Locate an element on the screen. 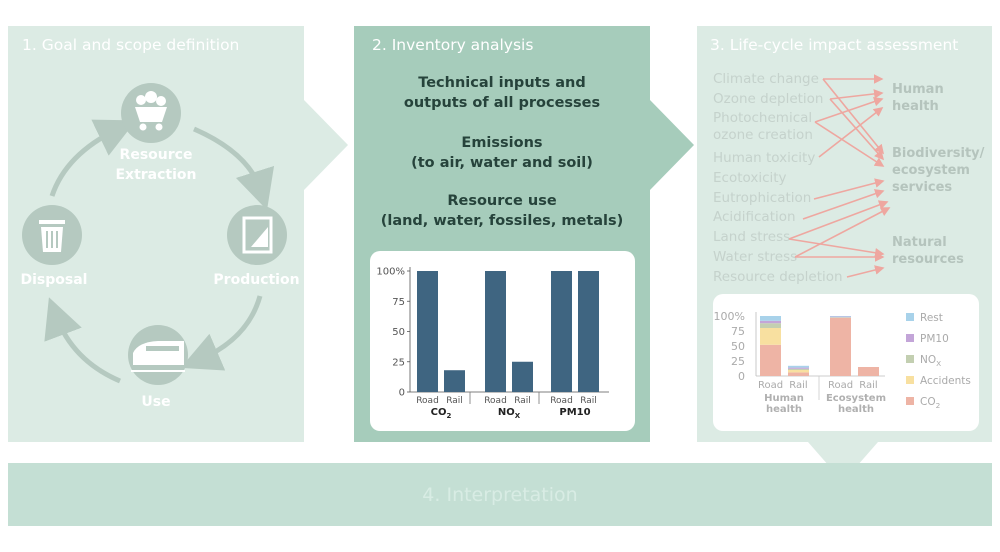 This screenshot has height=552, width=1000. stage4-title: 4. Interpretation is located at coordinates (500, 495).